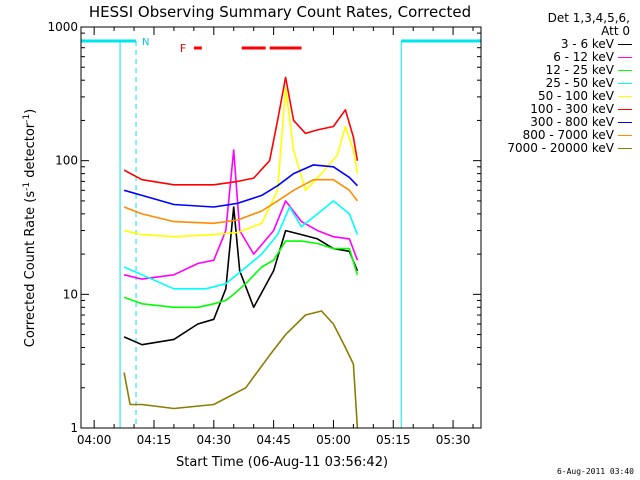  What do you see at coordinates (66, 161) in the screenshot?
I see `y-tick-label: 100` at bounding box center [66, 161].